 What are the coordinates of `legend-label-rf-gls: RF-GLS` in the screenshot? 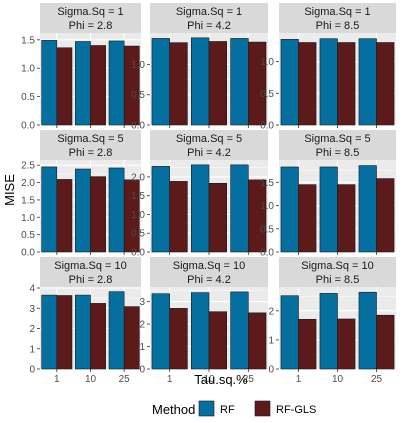 It's located at (296, 410).